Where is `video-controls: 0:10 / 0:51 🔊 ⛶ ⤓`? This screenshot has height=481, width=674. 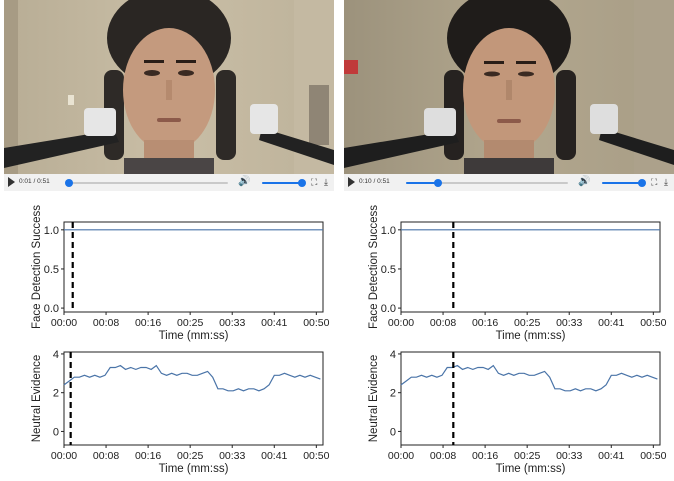 video-controls: 0:10 / 0:51 🔊 ⛶ ⤓ is located at coordinates (509, 182).